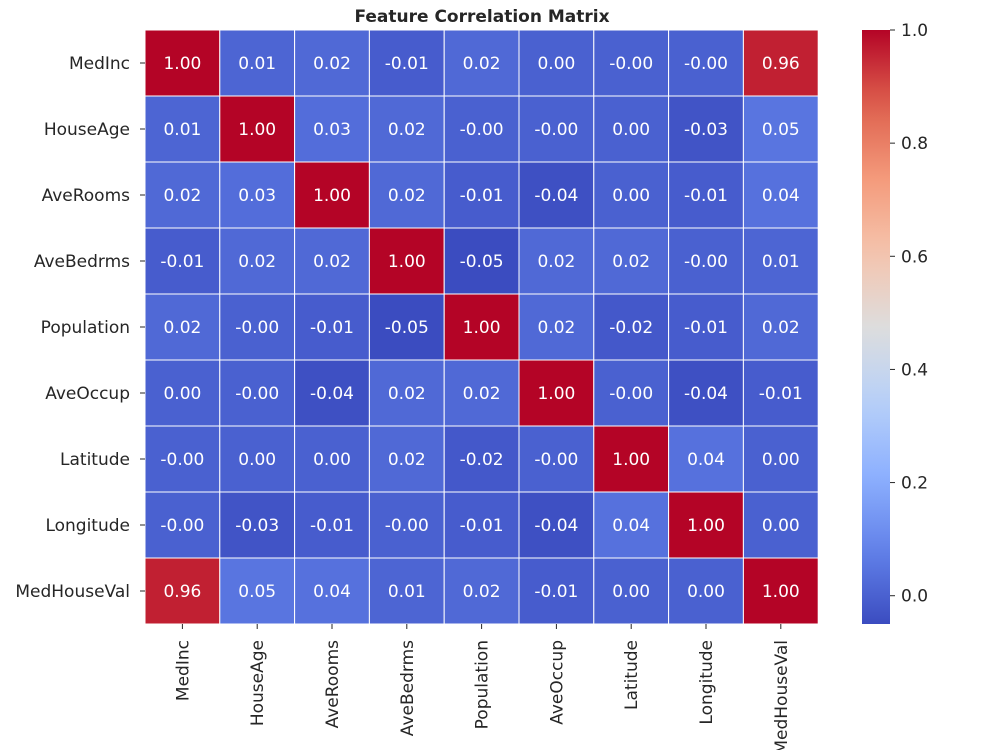 This screenshot has width=1000, height=754. I want to click on row-label: MedHouseVal, so click(72, 592).